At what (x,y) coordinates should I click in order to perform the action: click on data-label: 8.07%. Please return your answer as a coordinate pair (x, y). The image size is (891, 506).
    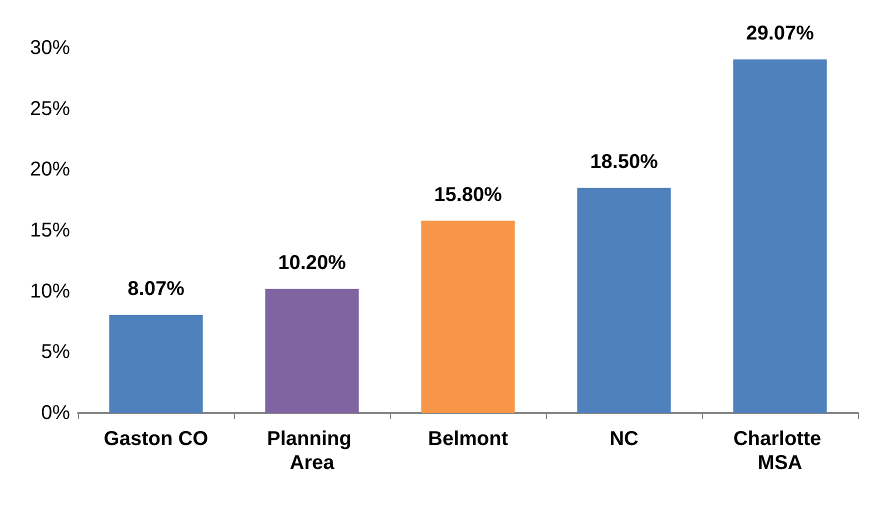
    Looking at the image, I should click on (156, 289).